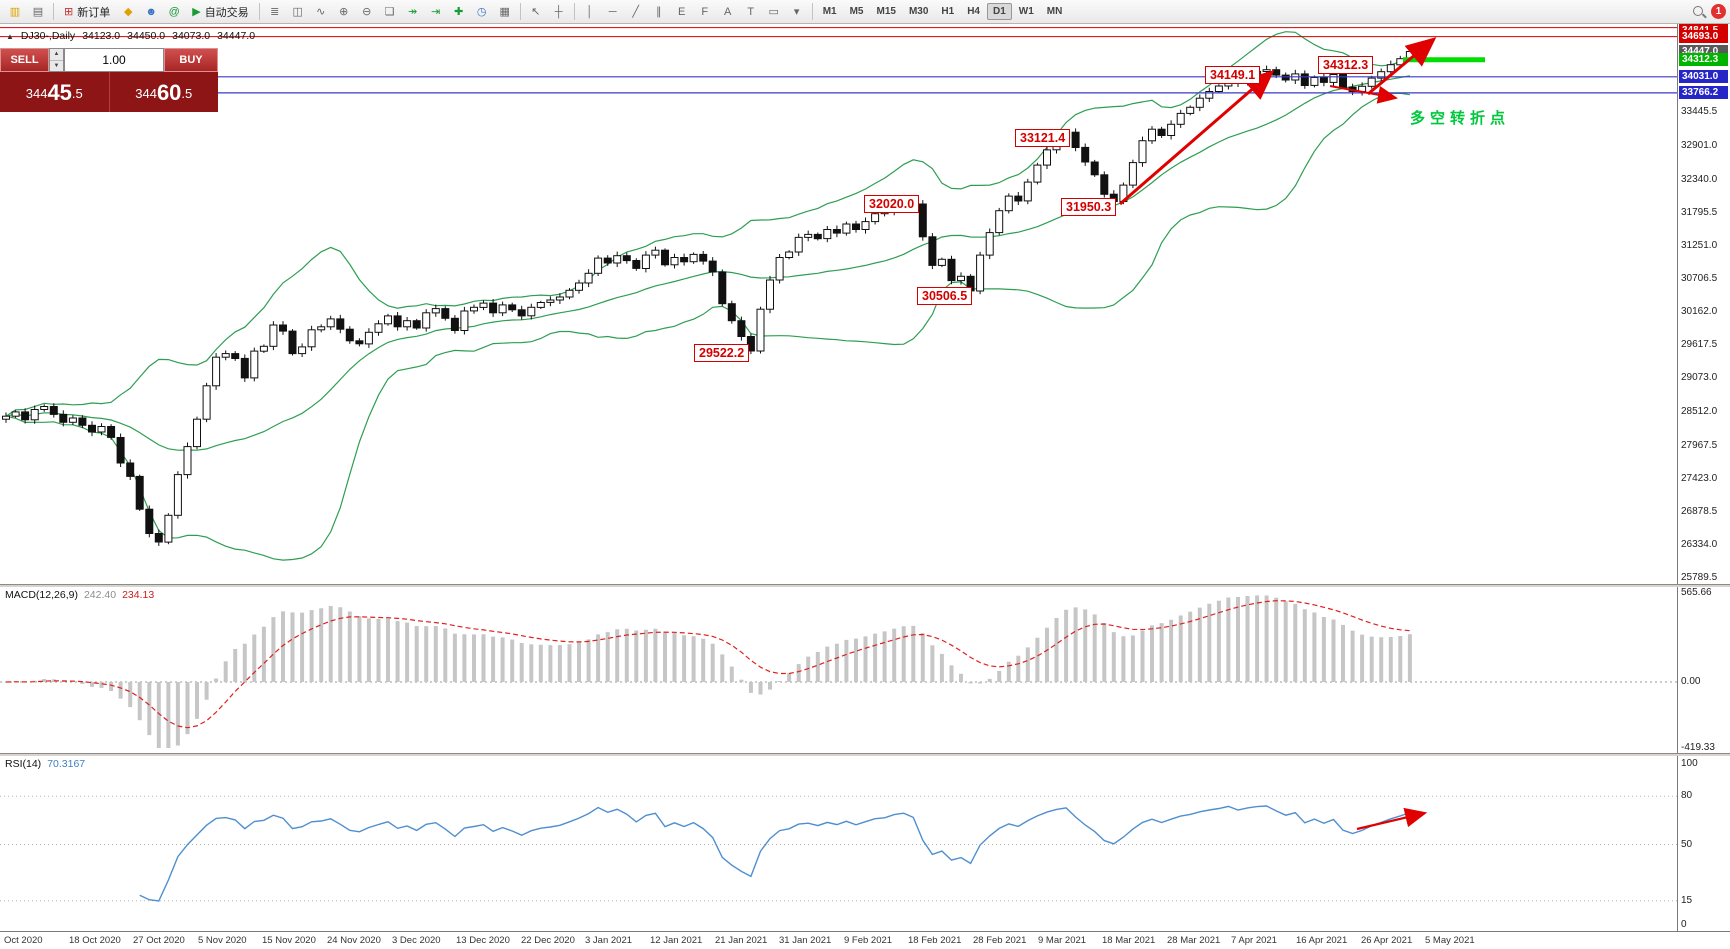 The width and height of the screenshot is (1730, 949). What do you see at coordinates (459, 12) in the screenshot?
I see `indicators-icon: ✚` at bounding box center [459, 12].